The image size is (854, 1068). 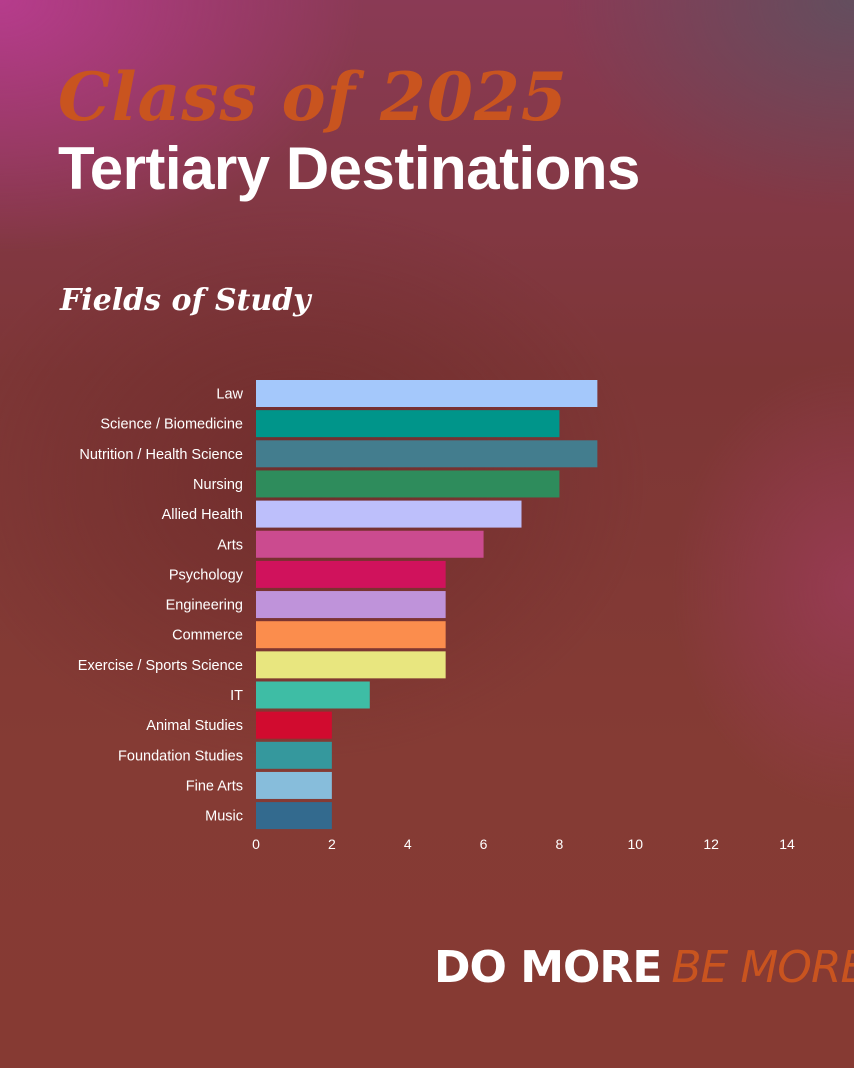 What do you see at coordinates (185, 300) in the screenshot?
I see `chart-title: Fields of Study` at bounding box center [185, 300].